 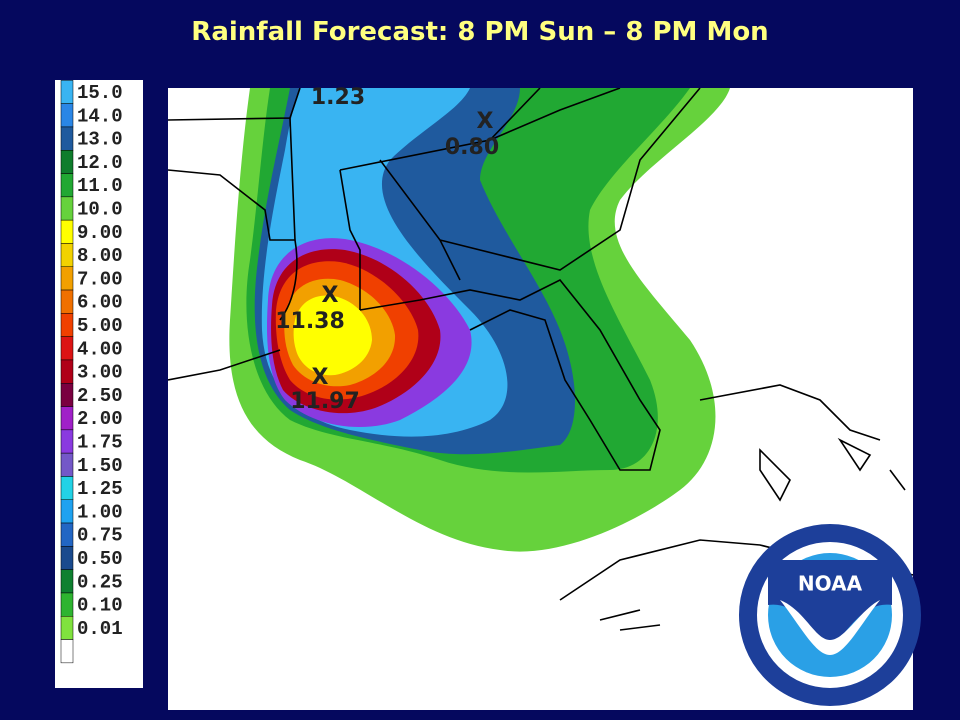 I want to click on legend-label: 3.00, so click(x=100, y=373).